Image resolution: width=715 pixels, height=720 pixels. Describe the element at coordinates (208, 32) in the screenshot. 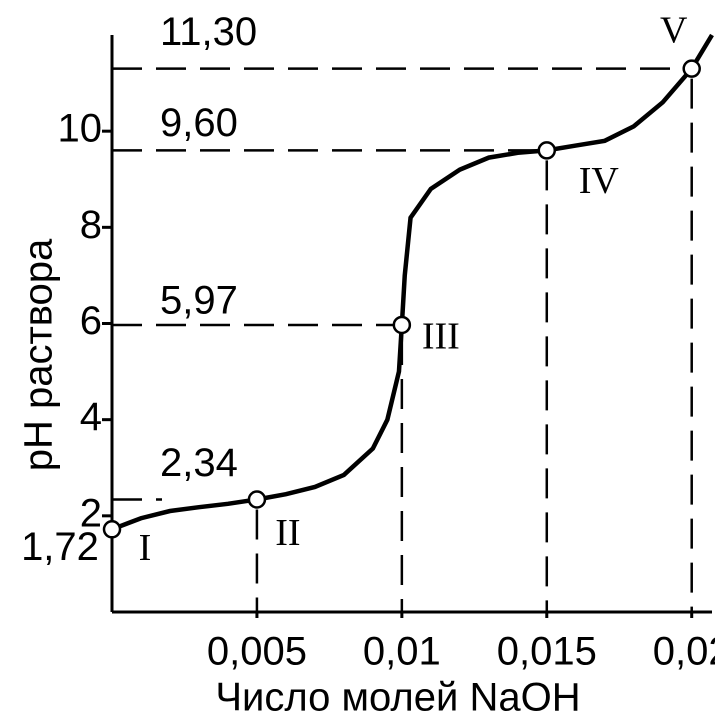

I see `value-label: 11,30` at that location.